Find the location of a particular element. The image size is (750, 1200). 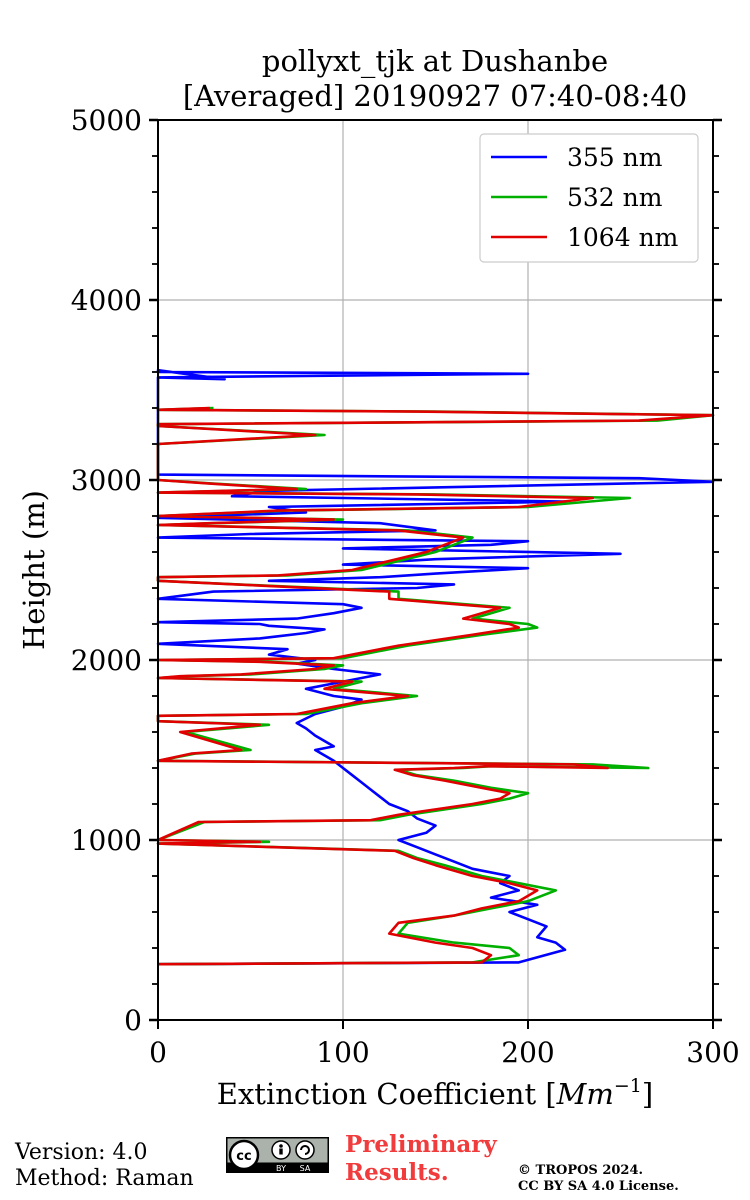

sa-icon is located at coordinates (305, 1150).